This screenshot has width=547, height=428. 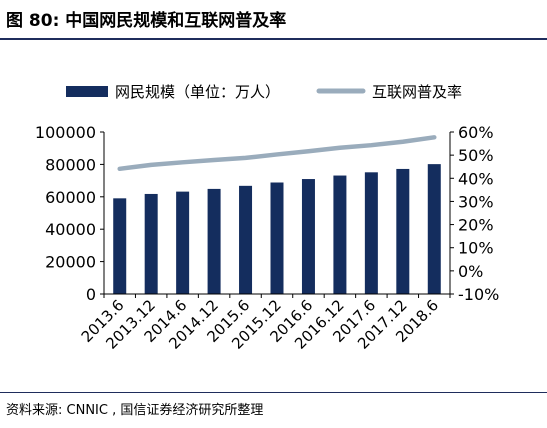 I want to click on legend: 网民规模（单位：万人） 互联网普及率, so click(x=264, y=92).